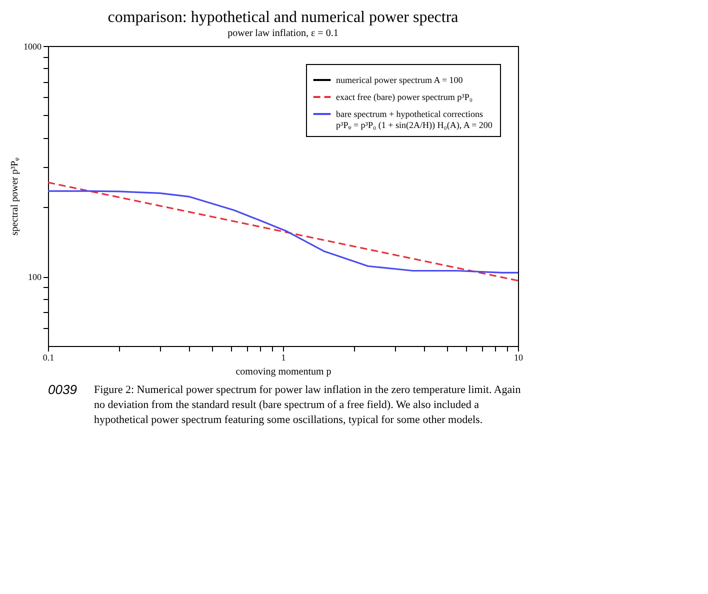 This screenshot has width=708, height=594. What do you see at coordinates (48, 357) in the screenshot?
I see `x-tick-label: 0.1` at bounding box center [48, 357].